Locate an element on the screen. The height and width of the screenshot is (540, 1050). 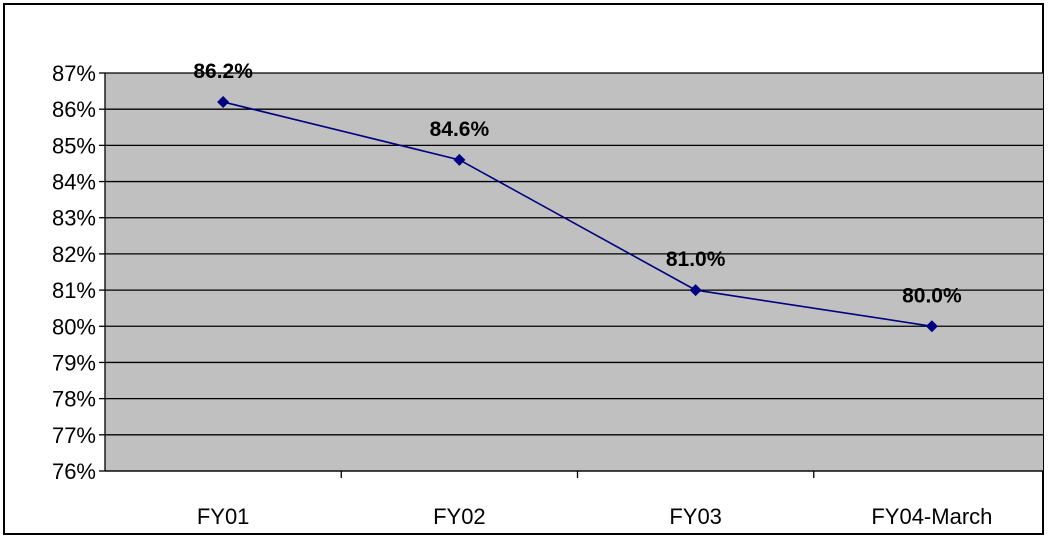
y-tick-label: 86% is located at coordinates (74, 109).